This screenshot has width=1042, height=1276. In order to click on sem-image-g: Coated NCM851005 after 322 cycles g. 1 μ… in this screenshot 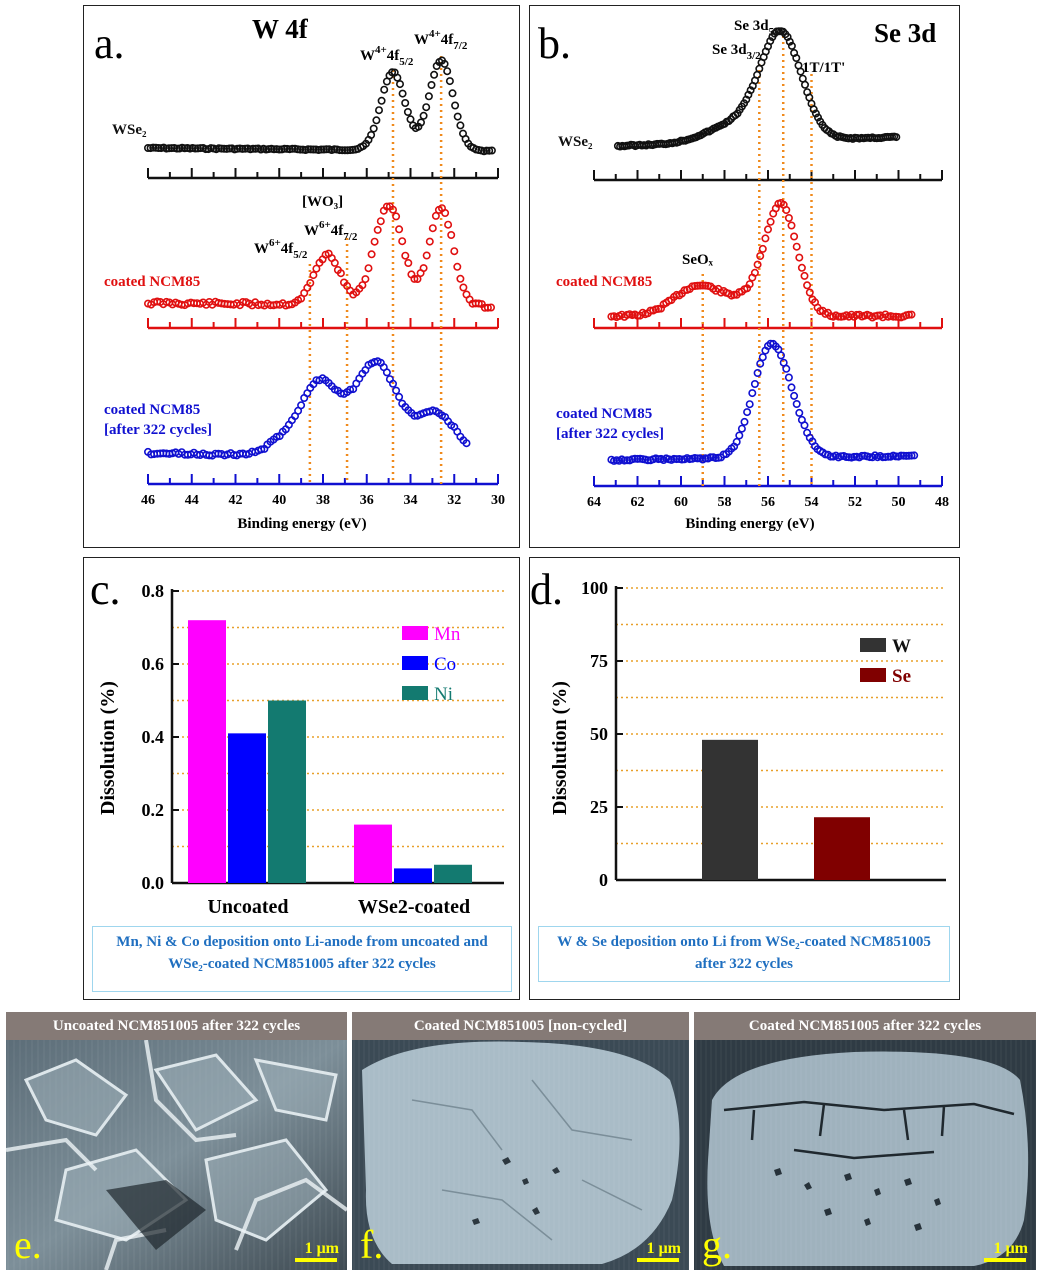, I will do `click(865, 1141)`.